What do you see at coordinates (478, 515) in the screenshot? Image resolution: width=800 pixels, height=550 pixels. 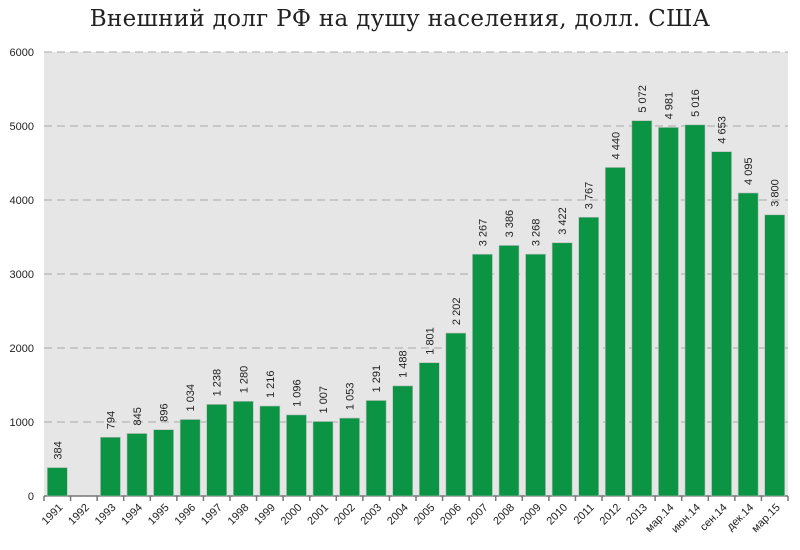 I see `x-tick-label: 2007` at bounding box center [478, 515].